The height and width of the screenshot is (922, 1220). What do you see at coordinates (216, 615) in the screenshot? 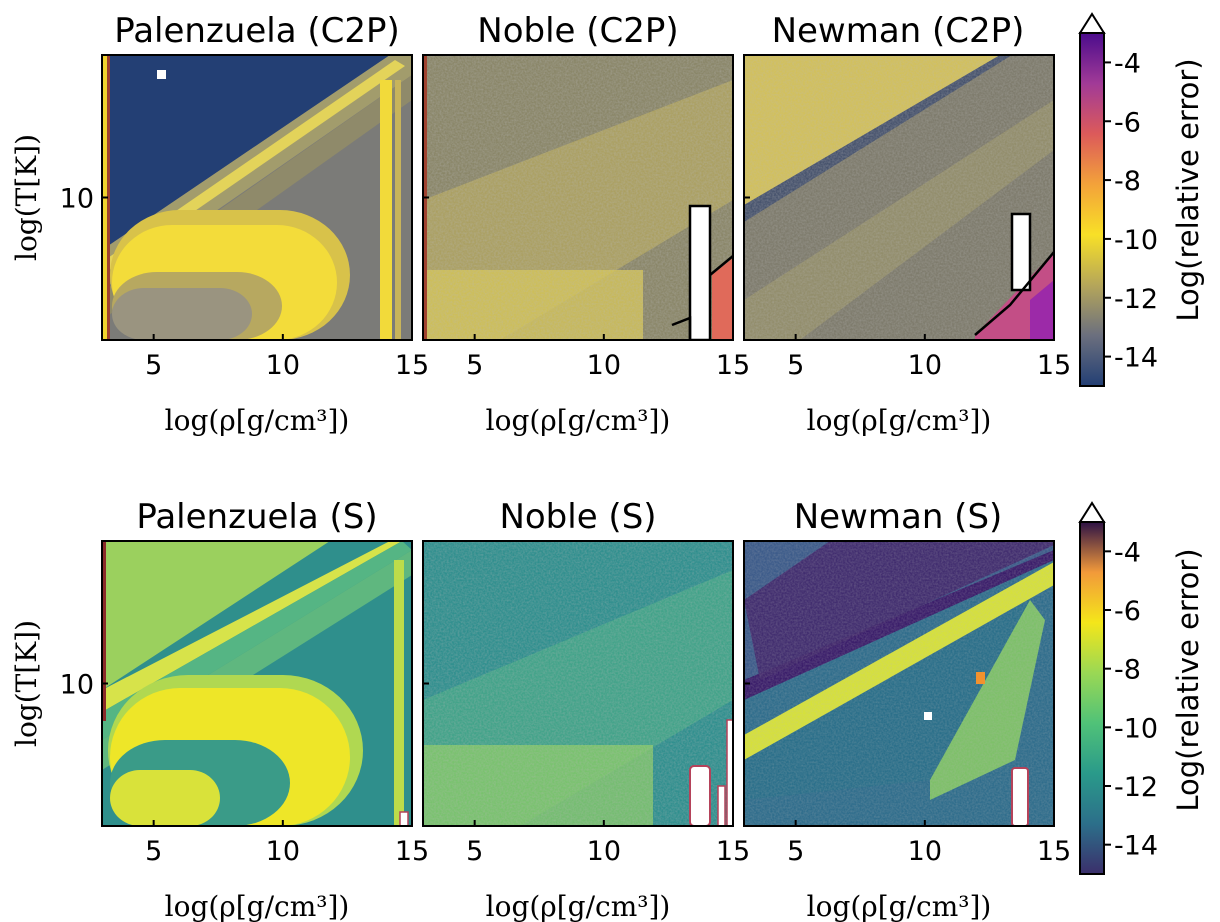
I see `heatmap-region-bright` at bounding box center [216, 615].